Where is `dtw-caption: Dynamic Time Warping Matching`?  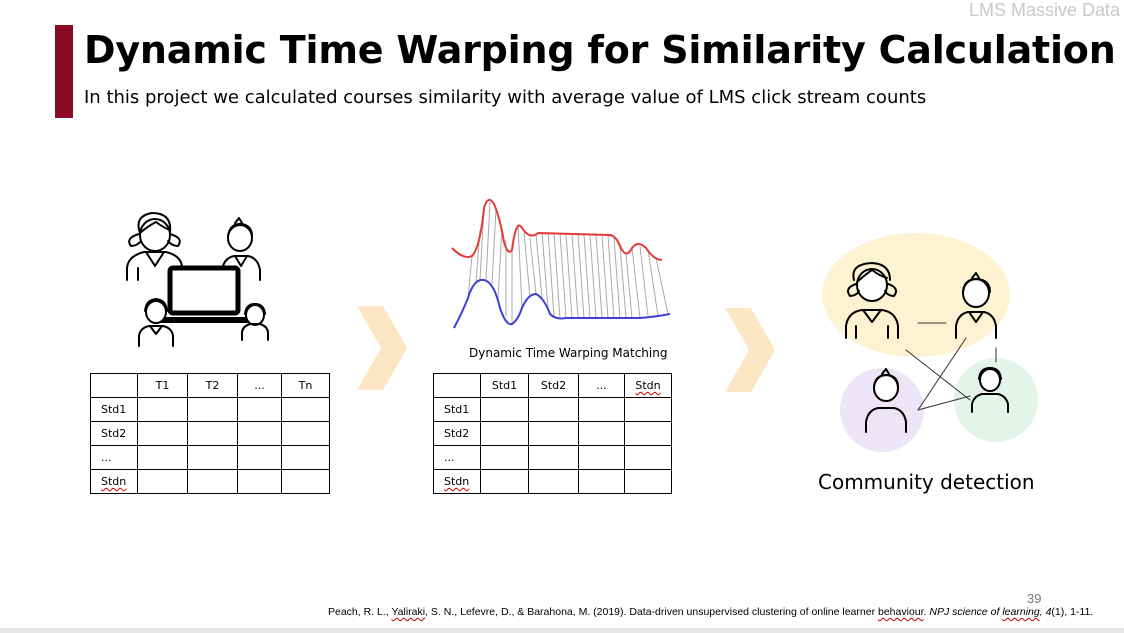 dtw-caption: Dynamic Time Warping Matching is located at coordinates (568, 353).